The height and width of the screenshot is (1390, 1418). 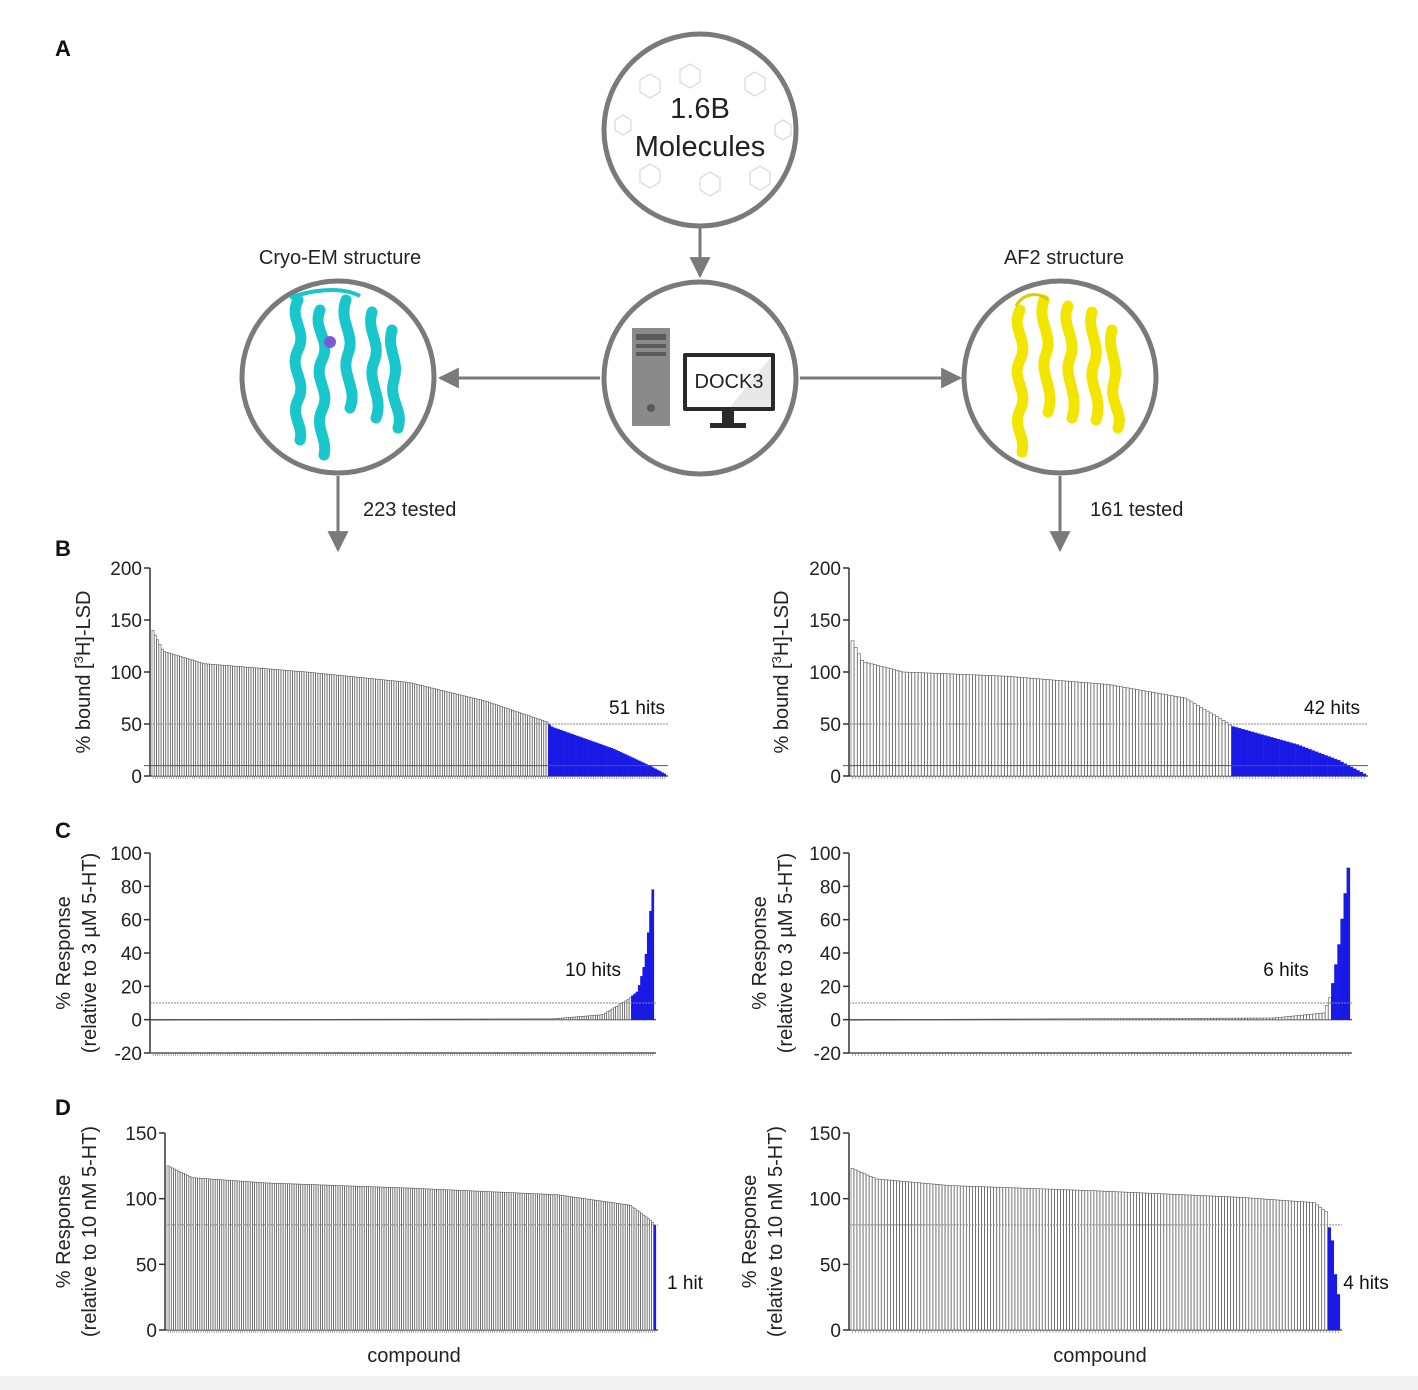 I want to click on cryo-em-structure-circle, so click(x=338, y=377).